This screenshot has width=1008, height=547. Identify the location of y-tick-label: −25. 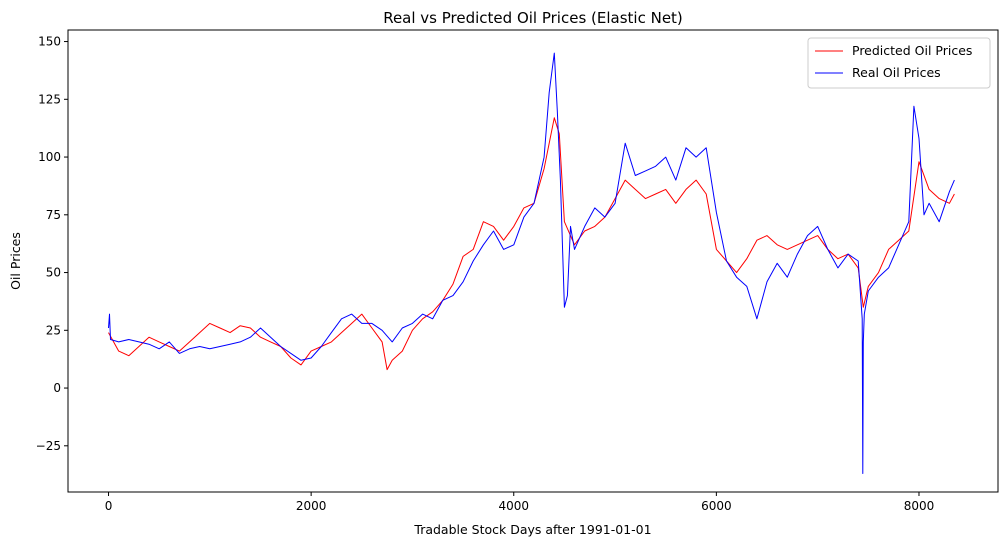
(48, 446).